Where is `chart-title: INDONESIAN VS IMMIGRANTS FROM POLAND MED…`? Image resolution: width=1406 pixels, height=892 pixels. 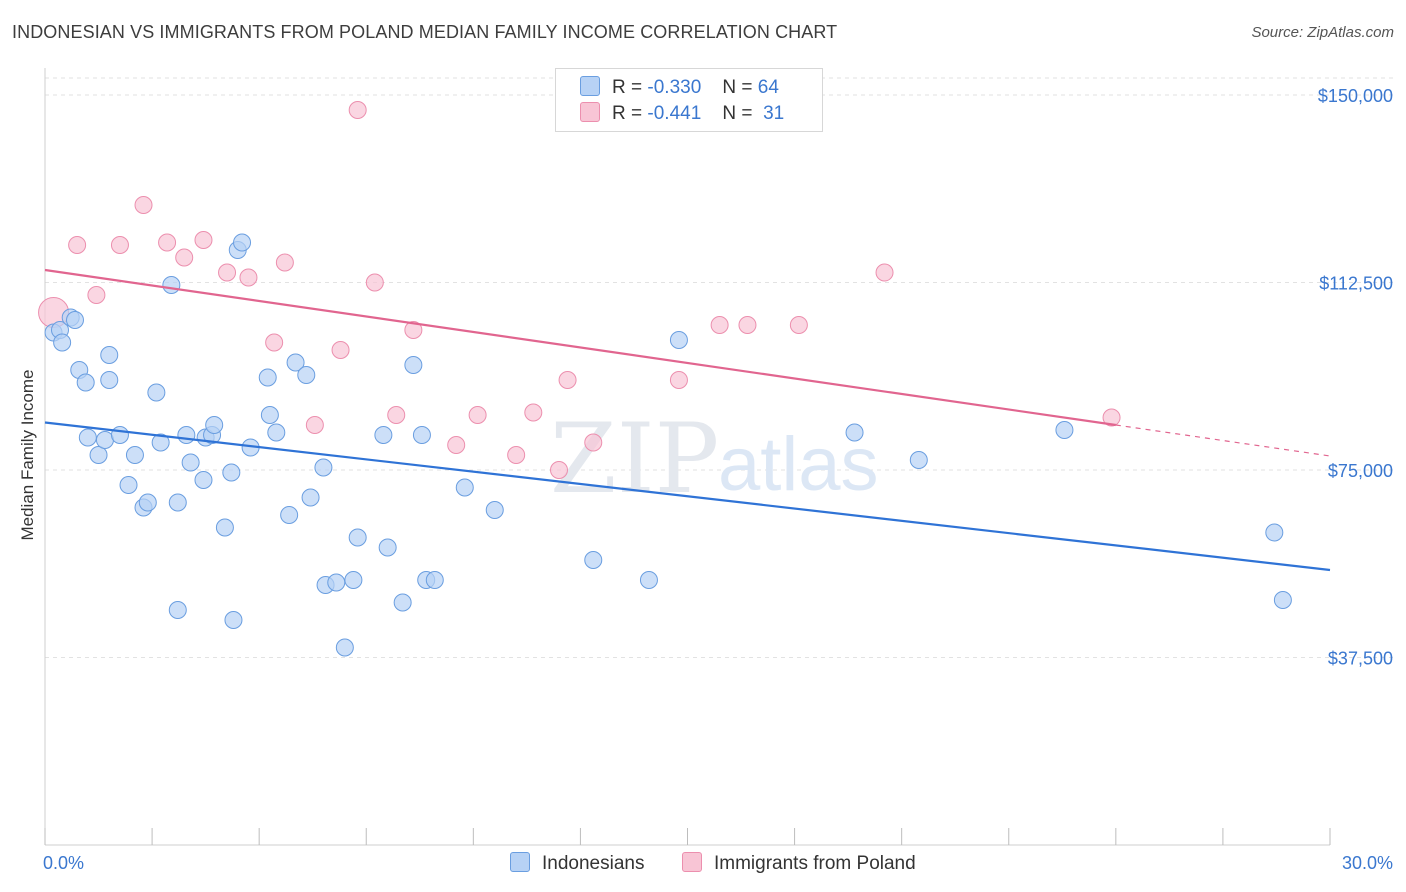
chart-title: INDONESIAN VS IMMIGRANTS FROM POLAND MED… is located at coordinates (425, 32).